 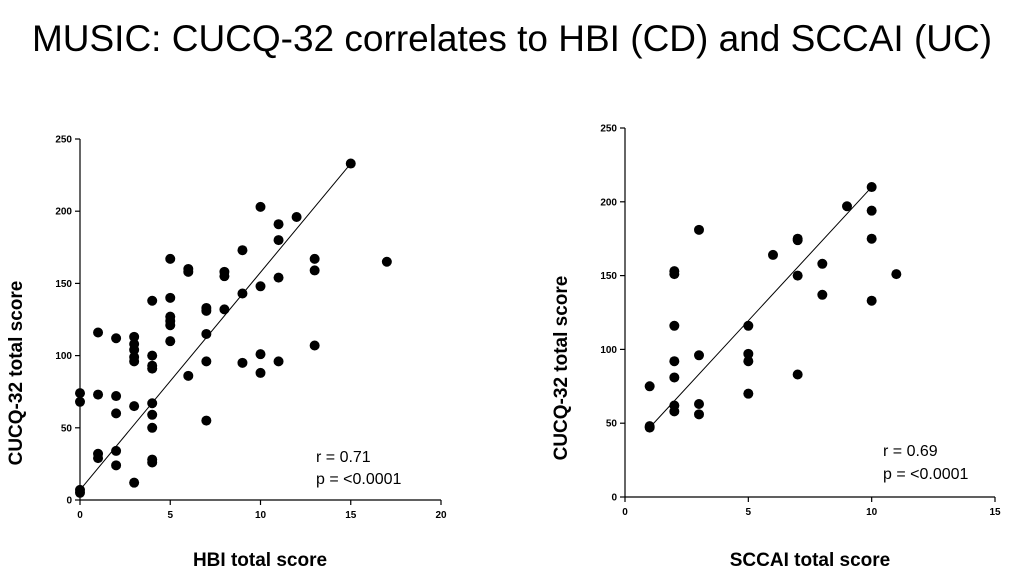 What do you see at coordinates (343, 457) in the screenshot?
I see `annotation-r: r = 0.71` at bounding box center [343, 457].